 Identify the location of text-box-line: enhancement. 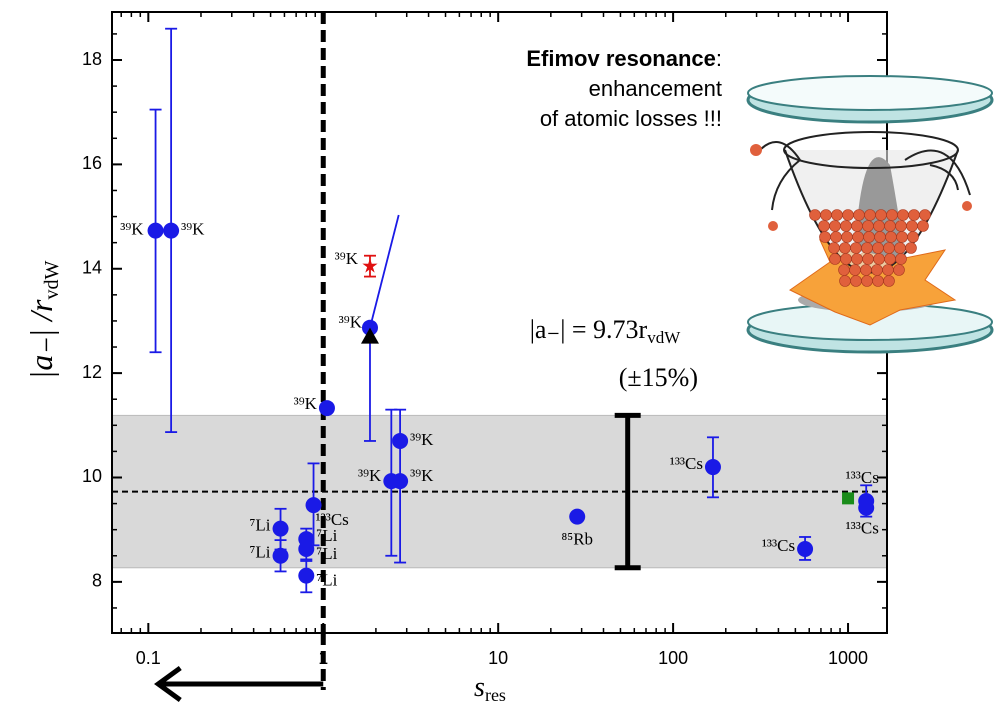
(655, 88).